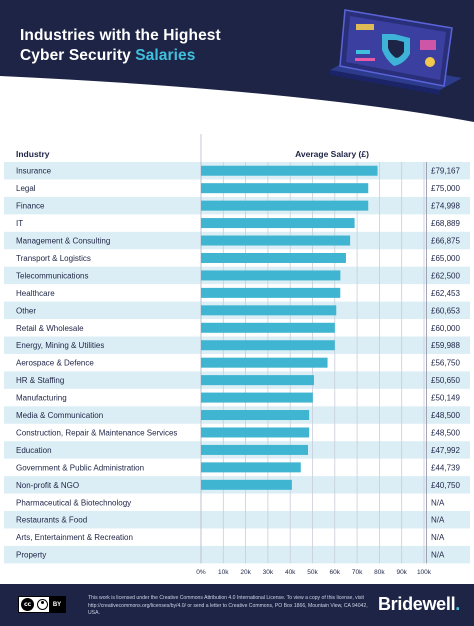  What do you see at coordinates (379, 572) in the screenshot?
I see `x-tick-label: 80k` at bounding box center [379, 572].